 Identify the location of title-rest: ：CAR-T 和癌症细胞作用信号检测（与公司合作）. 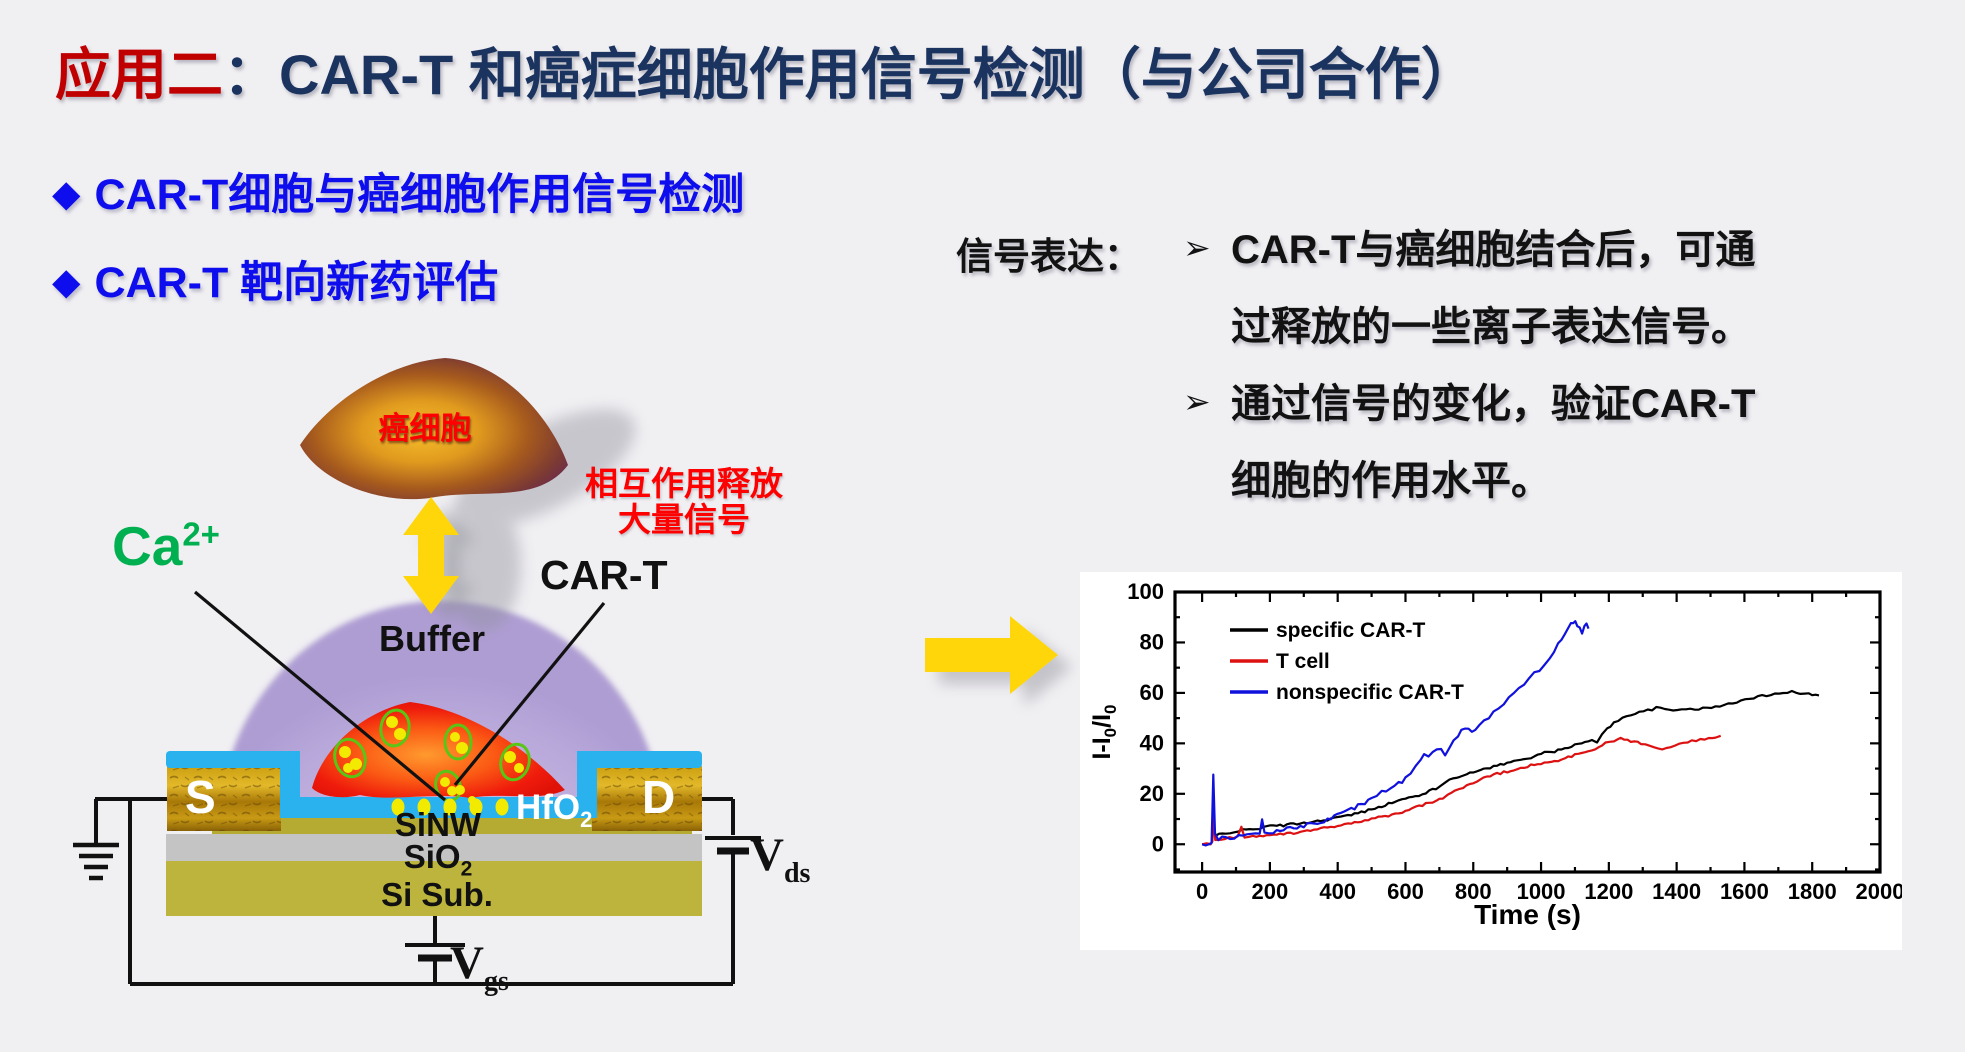
(850, 74).